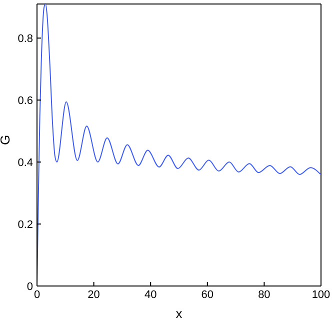  I want to click on y-tick-label: 0.2, so click(25, 224).